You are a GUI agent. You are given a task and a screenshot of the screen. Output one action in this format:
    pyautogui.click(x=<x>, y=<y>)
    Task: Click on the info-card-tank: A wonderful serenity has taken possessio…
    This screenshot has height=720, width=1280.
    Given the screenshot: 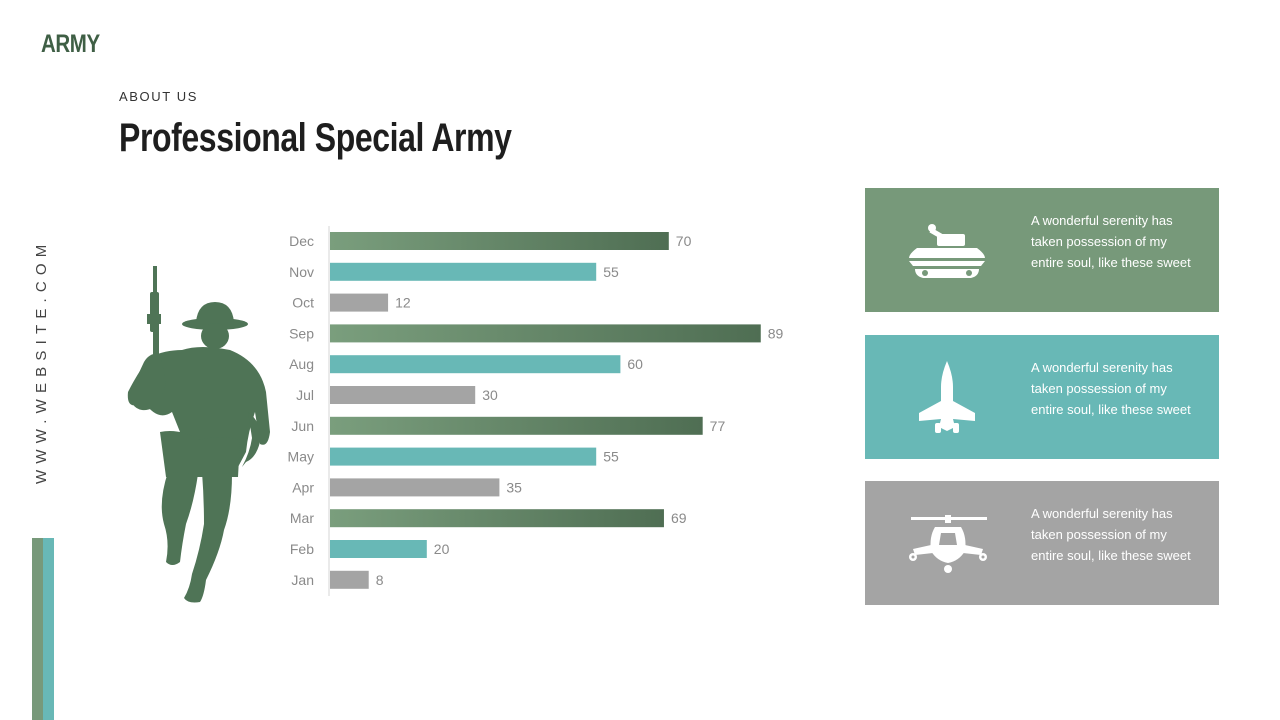 What is the action you would take?
    pyautogui.click(x=1042, y=250)
    